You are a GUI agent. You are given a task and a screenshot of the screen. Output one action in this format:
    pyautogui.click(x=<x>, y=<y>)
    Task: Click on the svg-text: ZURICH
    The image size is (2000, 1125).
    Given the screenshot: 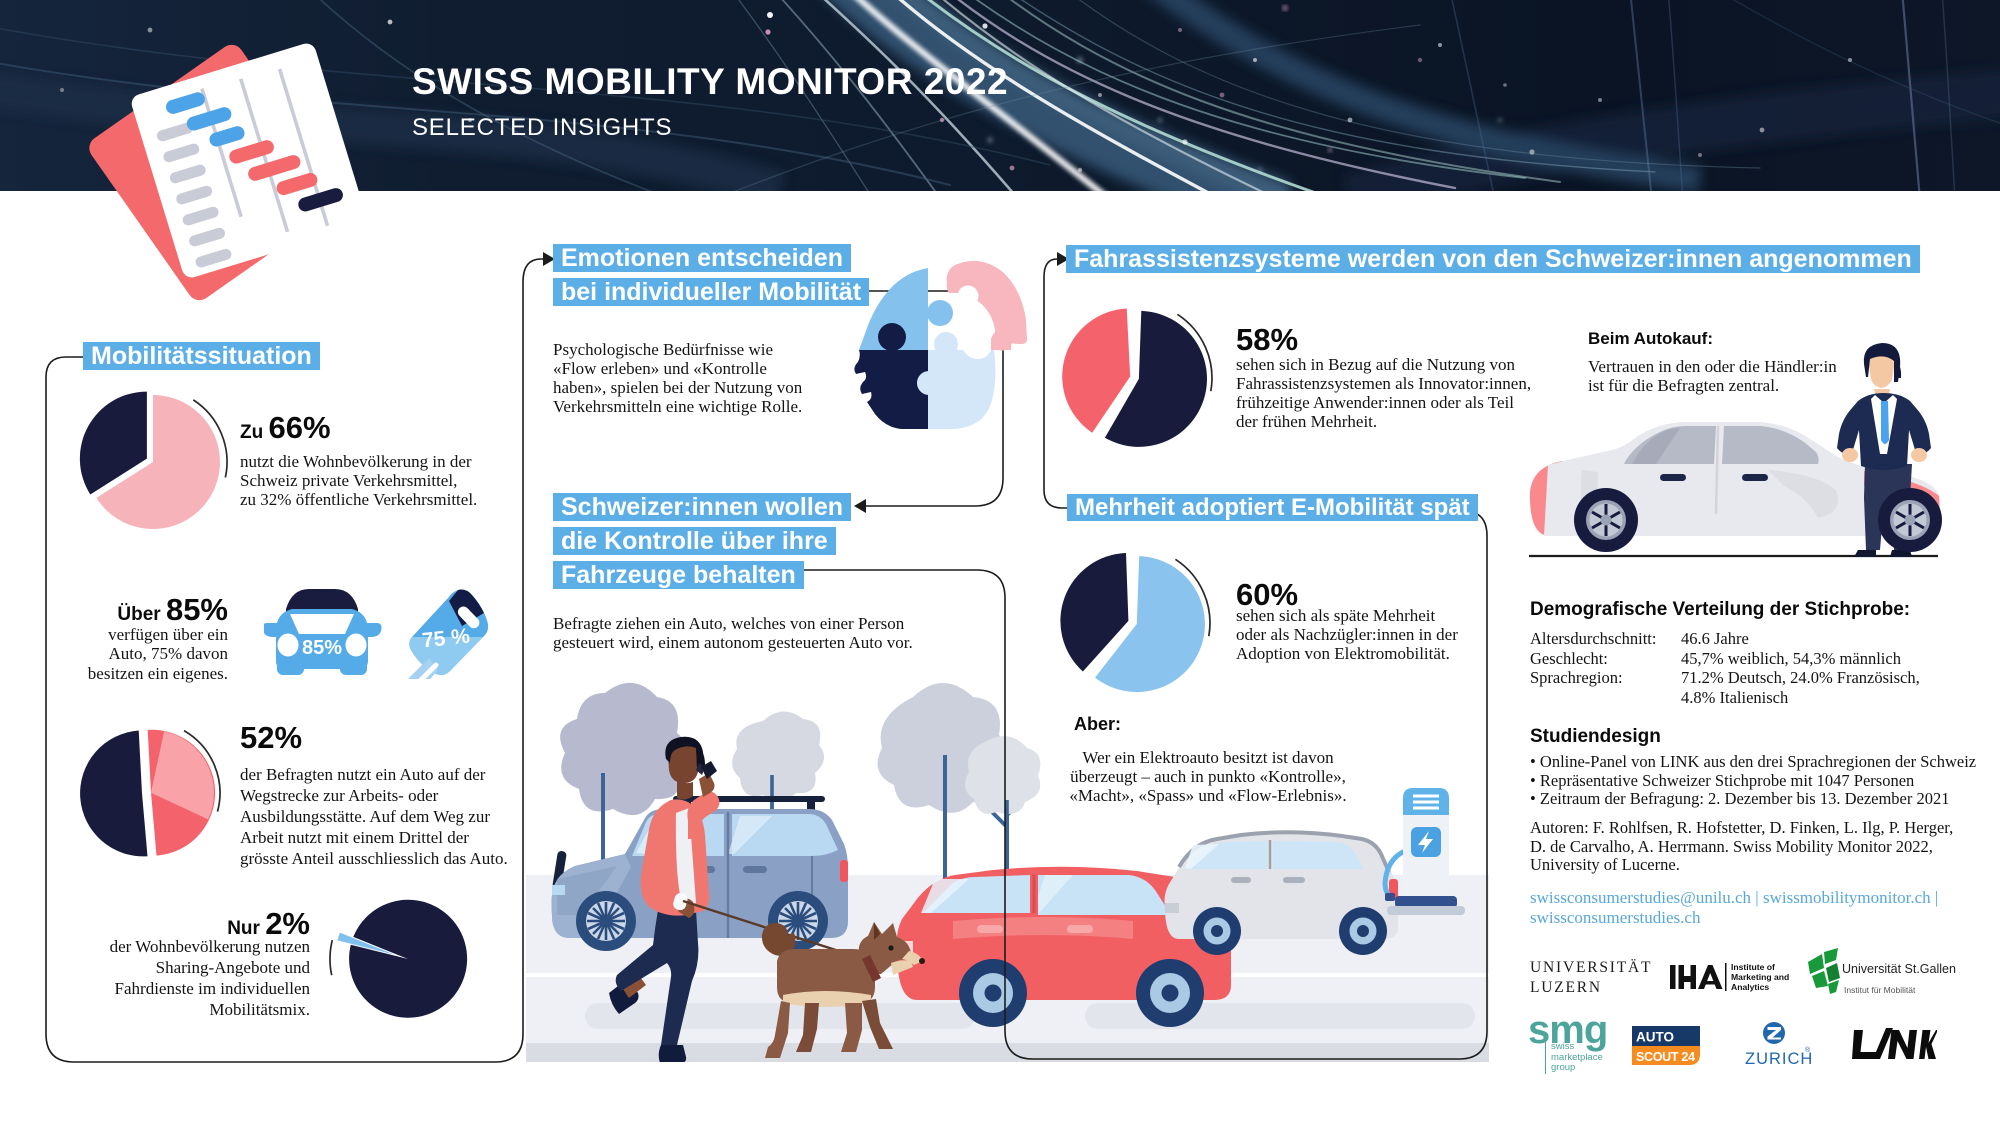 What is the action you would take?
    pyautogui.click(x=1779, y=1059)
    